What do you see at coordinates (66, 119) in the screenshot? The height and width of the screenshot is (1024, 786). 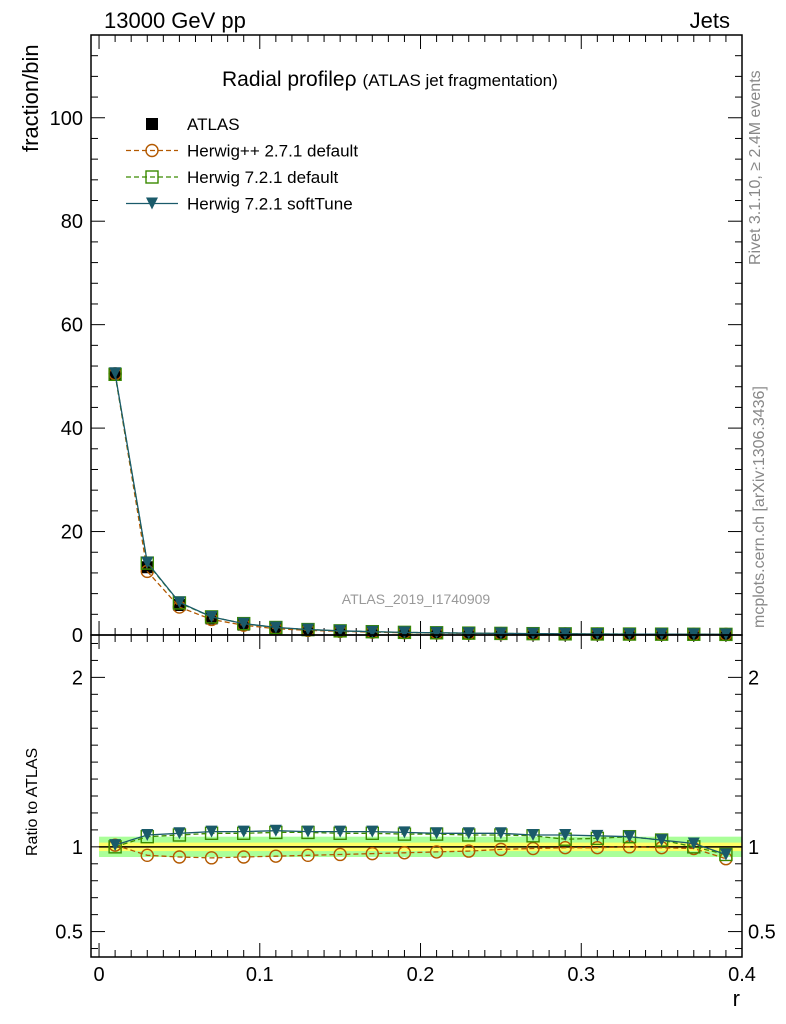 I see `main-ytick-label: 100` at bounding box center [66, 119].